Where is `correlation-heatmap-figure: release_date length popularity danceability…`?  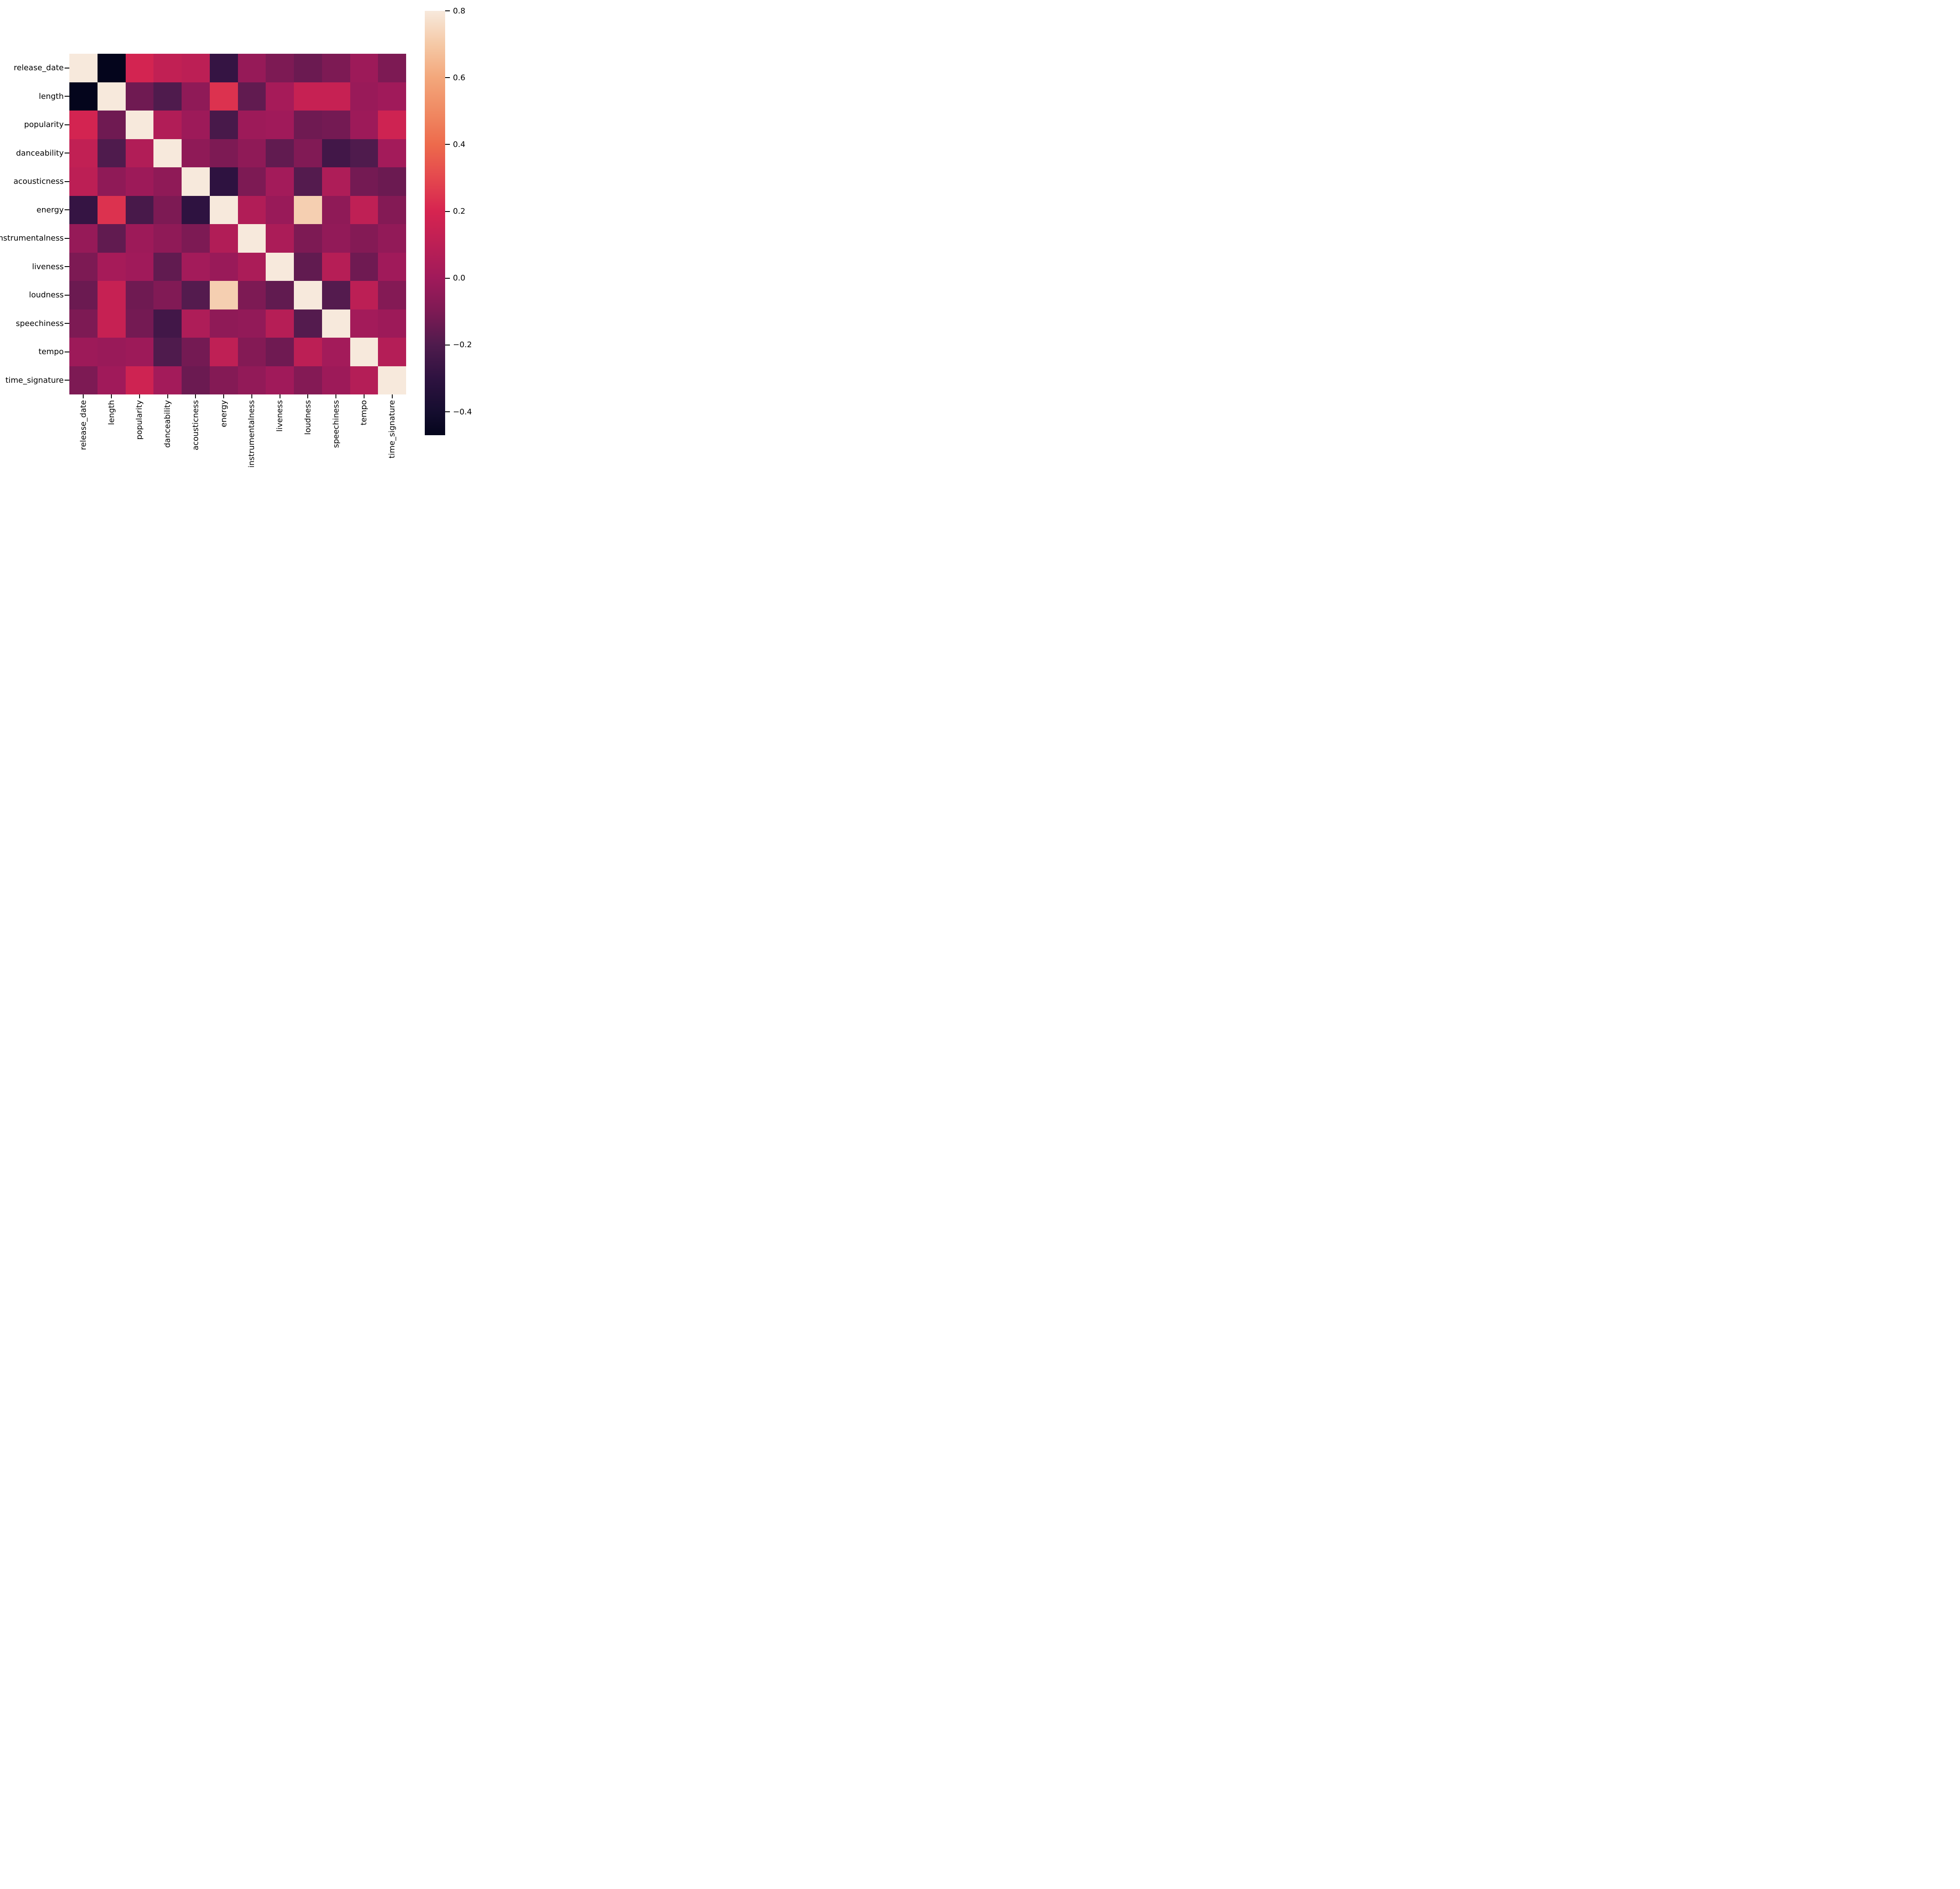 correlation-heatmap-figure: release_date length popularity danceability… is located at coordinates (245, 236).